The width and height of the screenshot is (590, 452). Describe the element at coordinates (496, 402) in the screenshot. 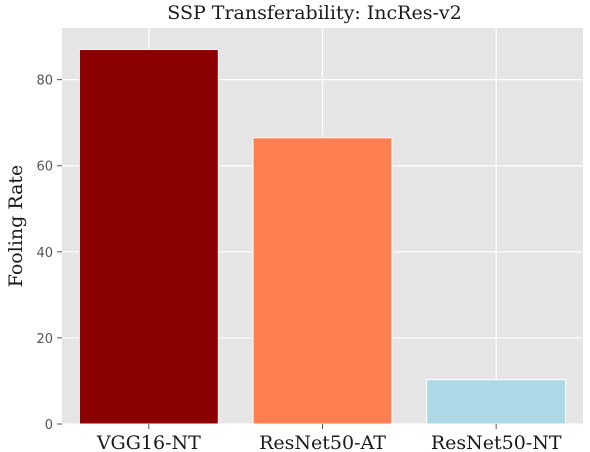

I see `bar-resnet50-nt` at that location.